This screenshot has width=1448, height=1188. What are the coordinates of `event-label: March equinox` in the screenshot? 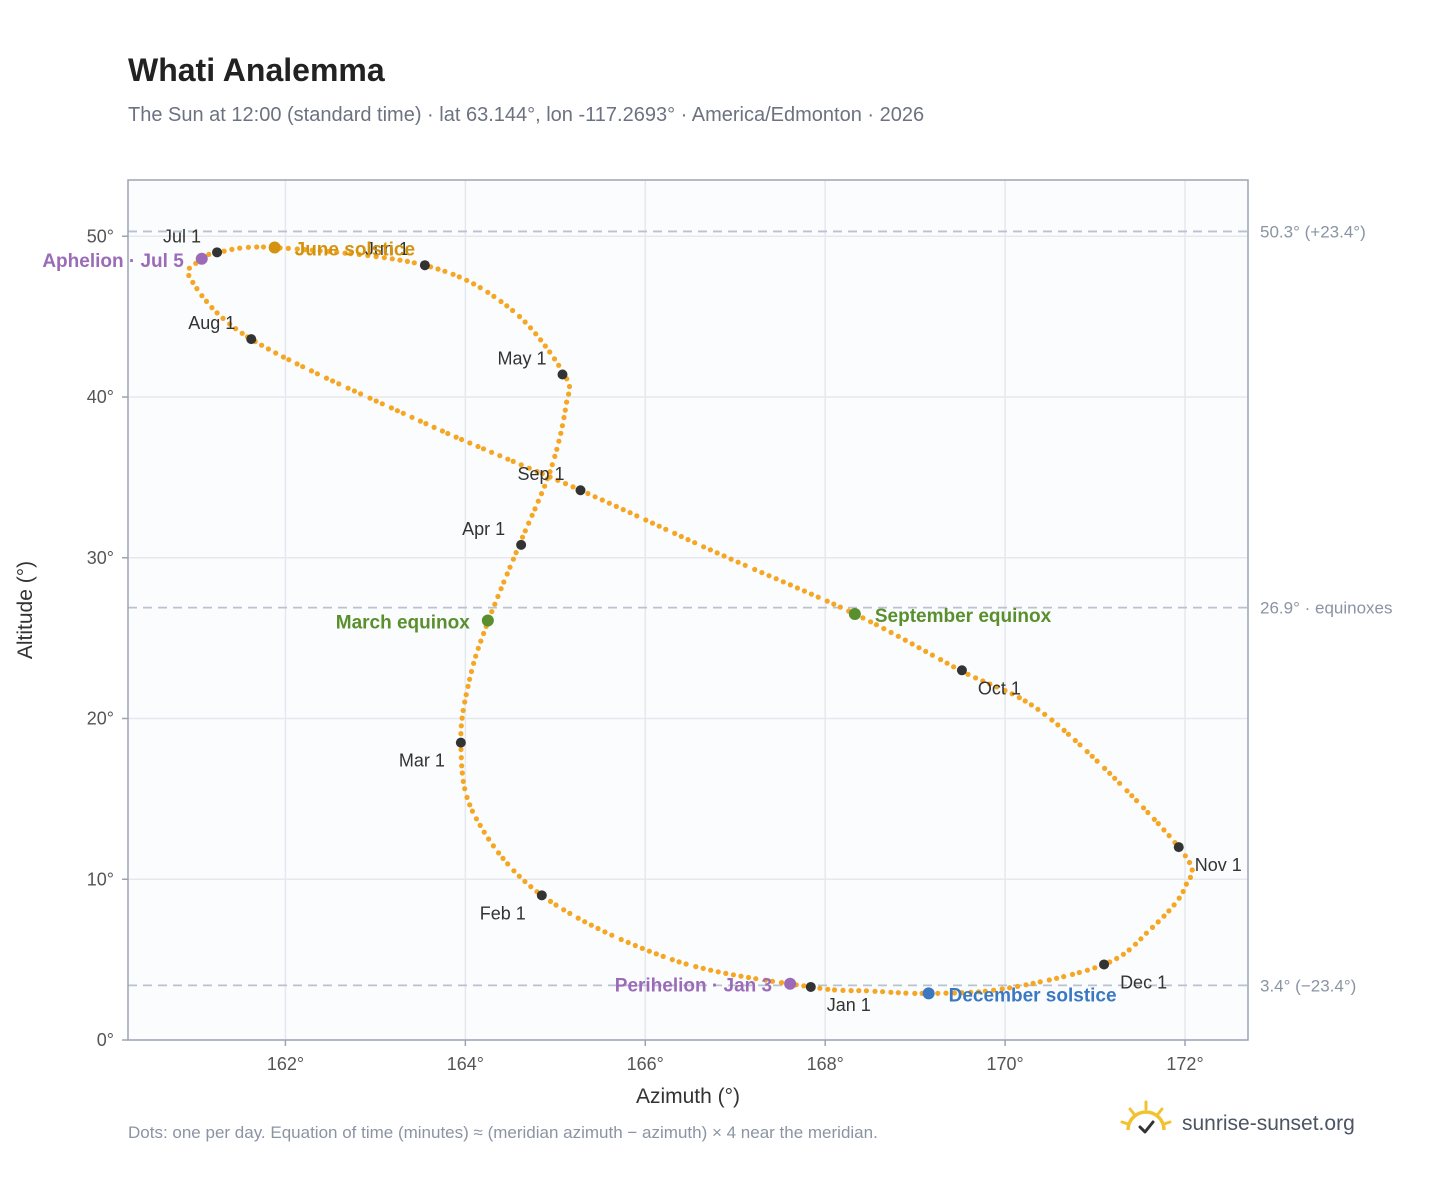 It's located at (403, 622).